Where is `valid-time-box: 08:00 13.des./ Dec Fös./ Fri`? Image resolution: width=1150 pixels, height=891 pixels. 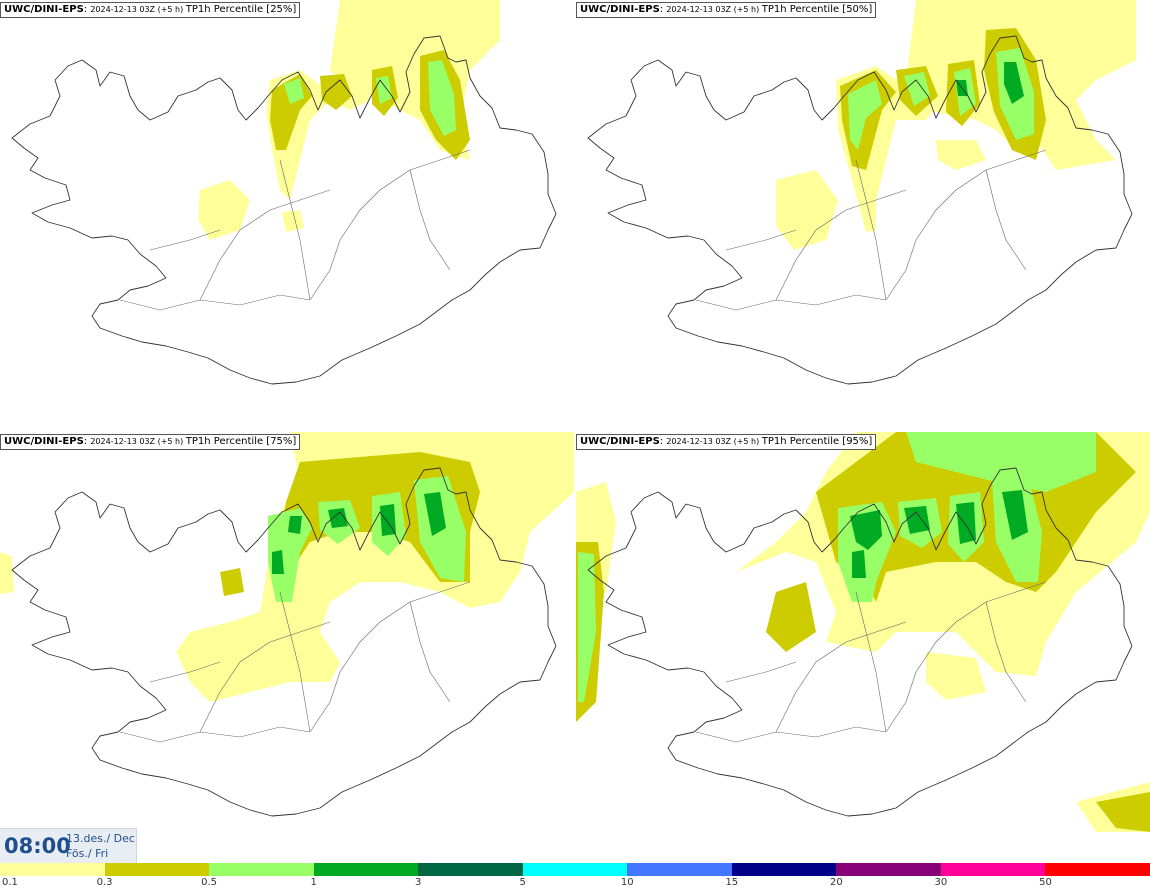 valid-time-box: 08:00 13.des./ Dec Fös./ Fri is located at coordinates (68, 845).